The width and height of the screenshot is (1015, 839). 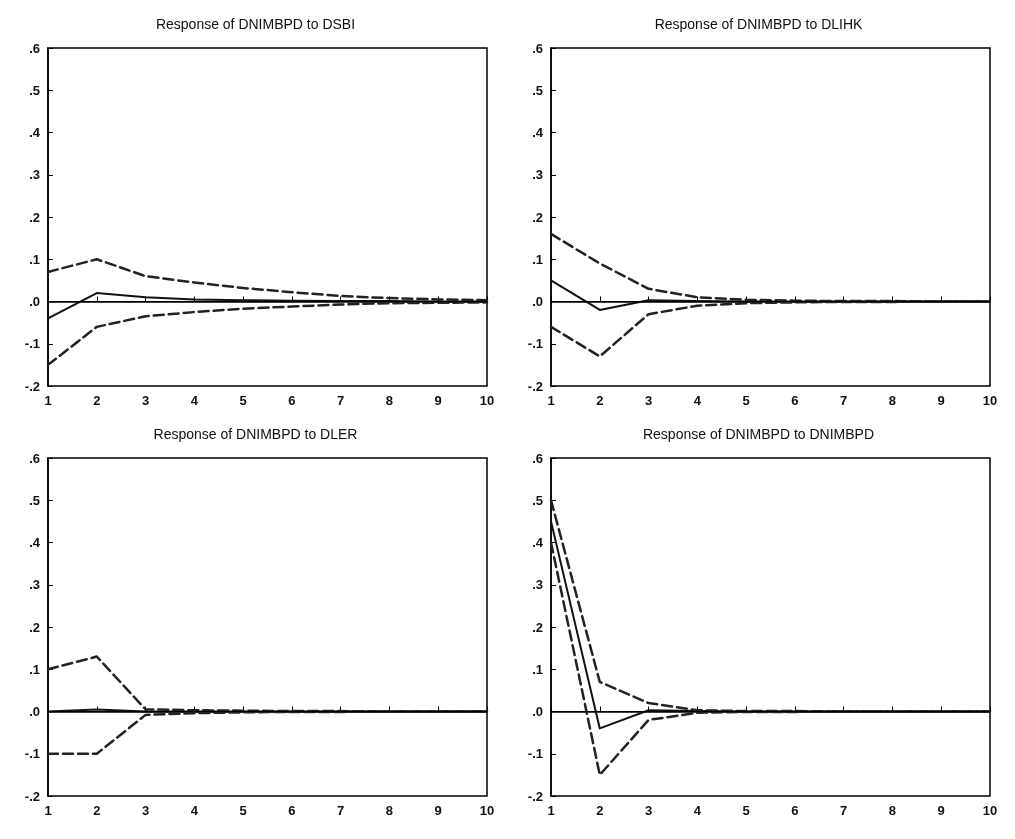 What do you see at coordinates (255, 24) in the screenshot?
I see `chart-title: Response of DNIMBPD to DSBI` at bounding box center [255, 24].